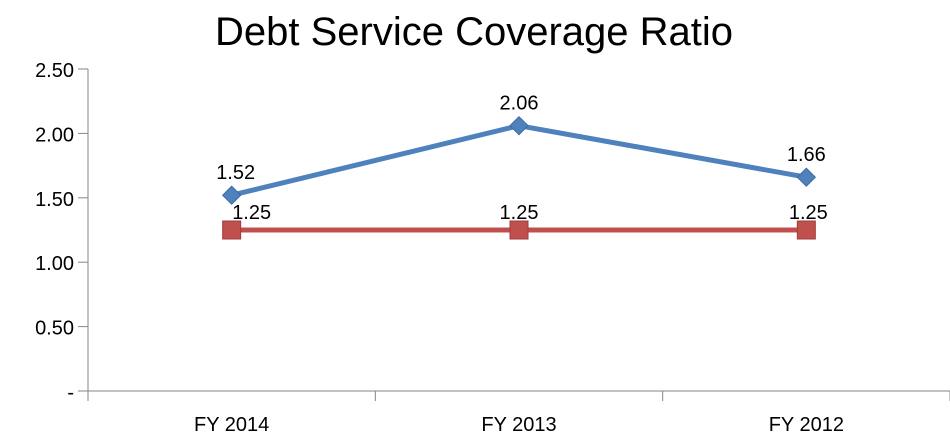 The width and height of the screenshot is (950, 441). Describe the element at coordinates (235, 173) in the screenshot. I see `data-label: 1.52` at that location.